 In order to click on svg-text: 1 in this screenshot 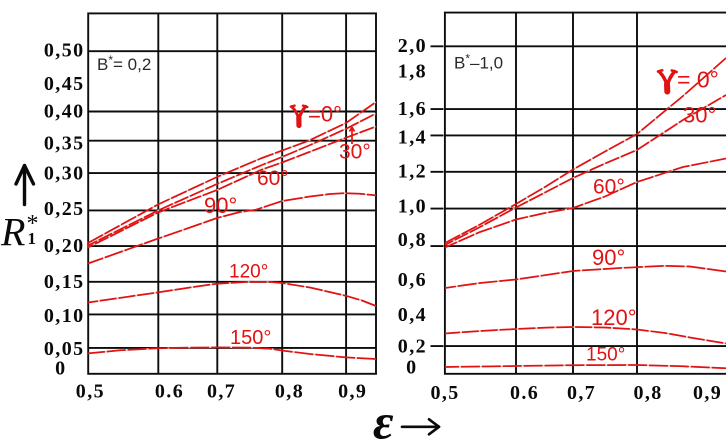, I will do `click(32, 238)`.